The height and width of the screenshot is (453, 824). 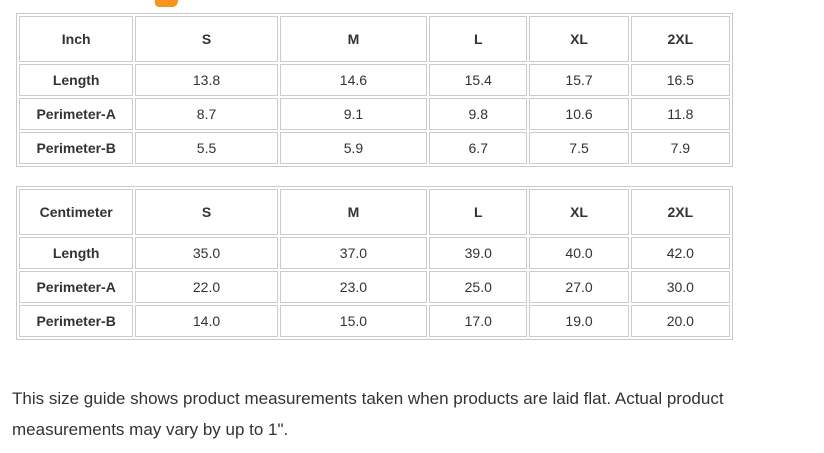 I want to click on value-cell: 7.9, so click(x=680, y=148).